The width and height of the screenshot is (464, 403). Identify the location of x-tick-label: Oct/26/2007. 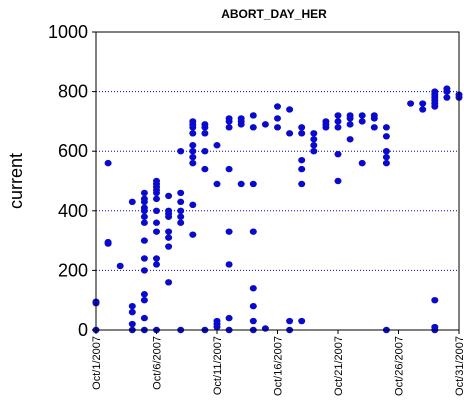
(400, 366).